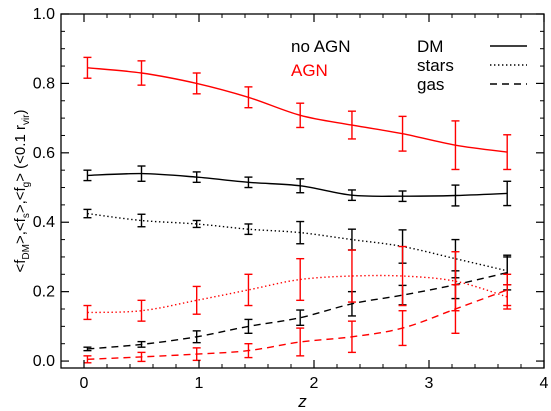 The width and height of the screenshot is (551, 411). I want to click on x-tick-label: 1, so click(199, 383).